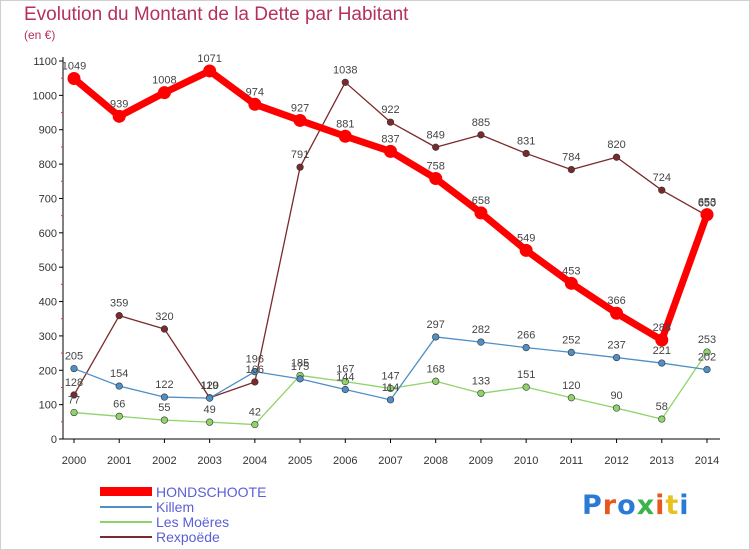 Image resolution: width=750 pixels, height=550 pixels. I want to click on y-tick-label: 700, so click(48, 199).